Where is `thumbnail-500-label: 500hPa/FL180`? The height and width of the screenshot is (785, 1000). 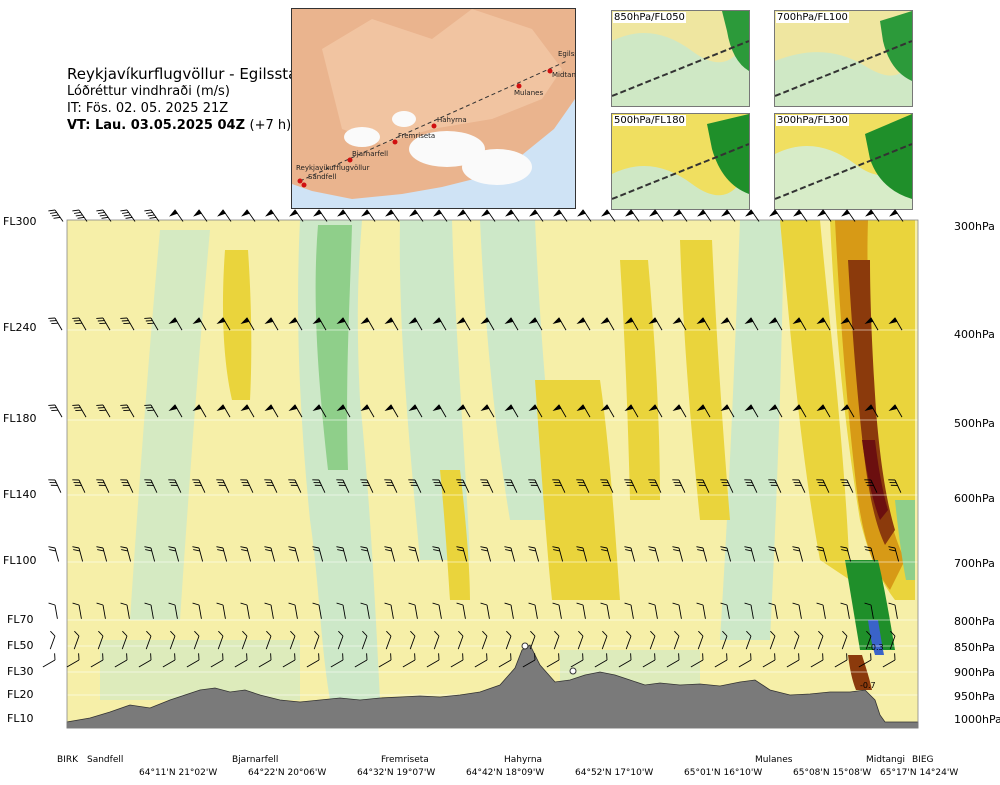 thumbnail-500-label: 500hPa/FL180 is located at coordinates (649, 120).